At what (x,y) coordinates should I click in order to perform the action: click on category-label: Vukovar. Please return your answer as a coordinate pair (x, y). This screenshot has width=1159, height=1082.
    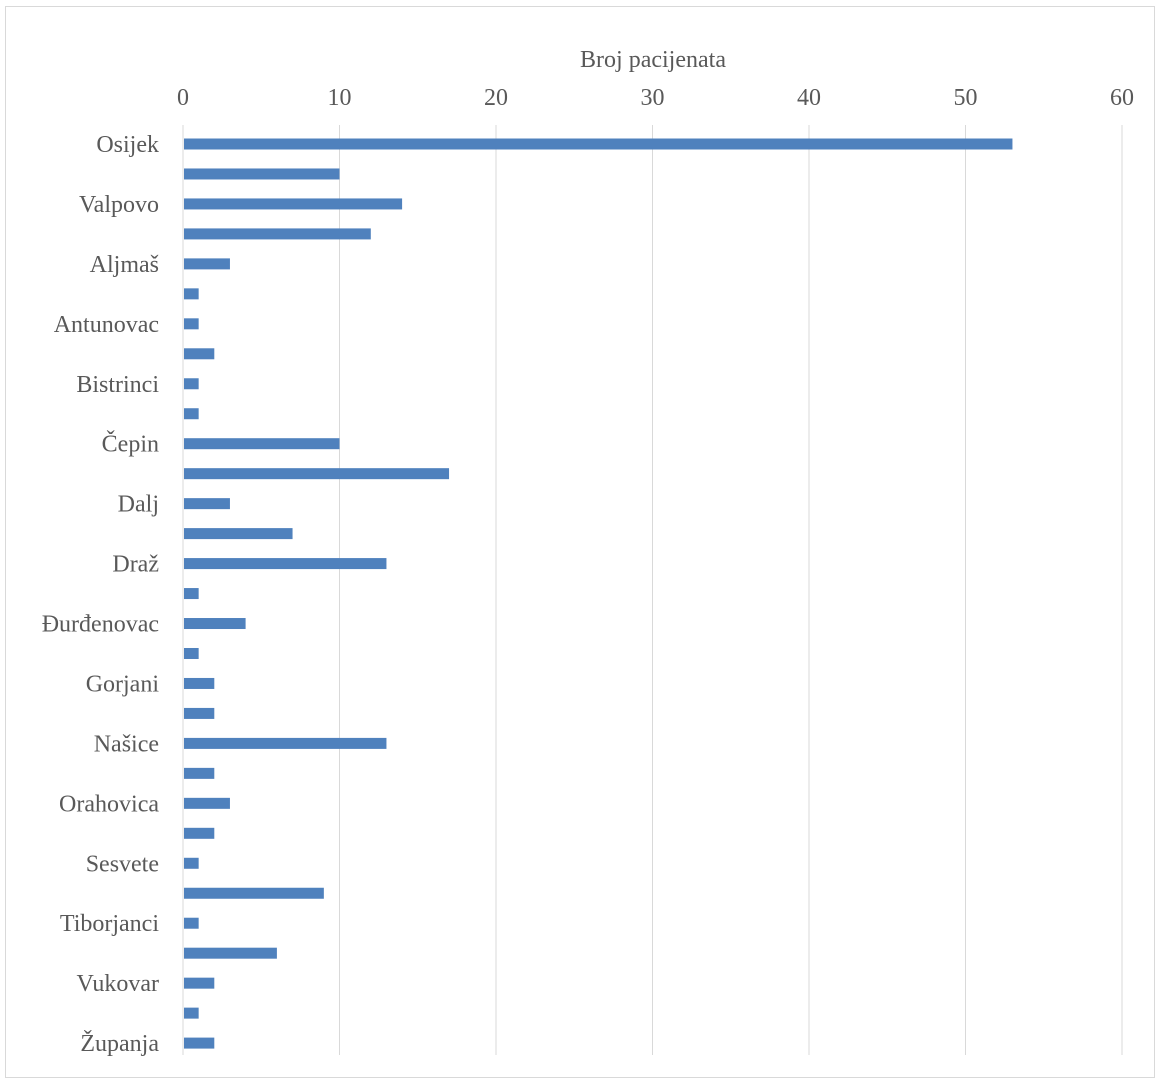
    Looking at the image, I should click on (117, 984).